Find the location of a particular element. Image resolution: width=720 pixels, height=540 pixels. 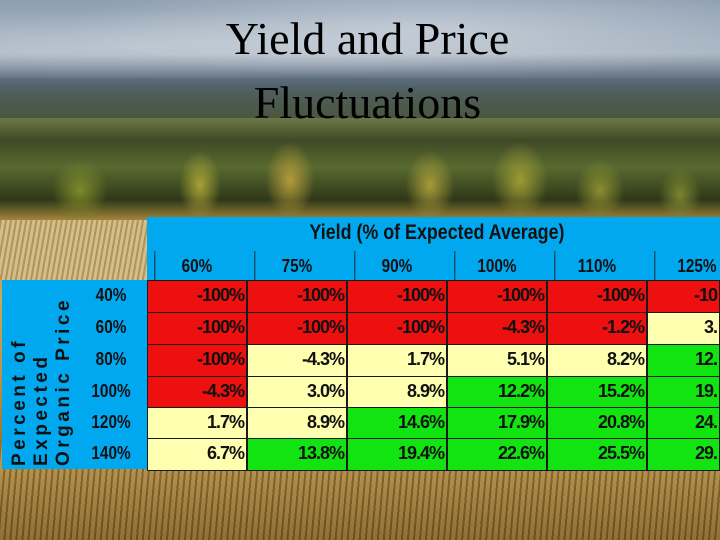

table-cell: 14.6% is located at coordinates (397, 423).